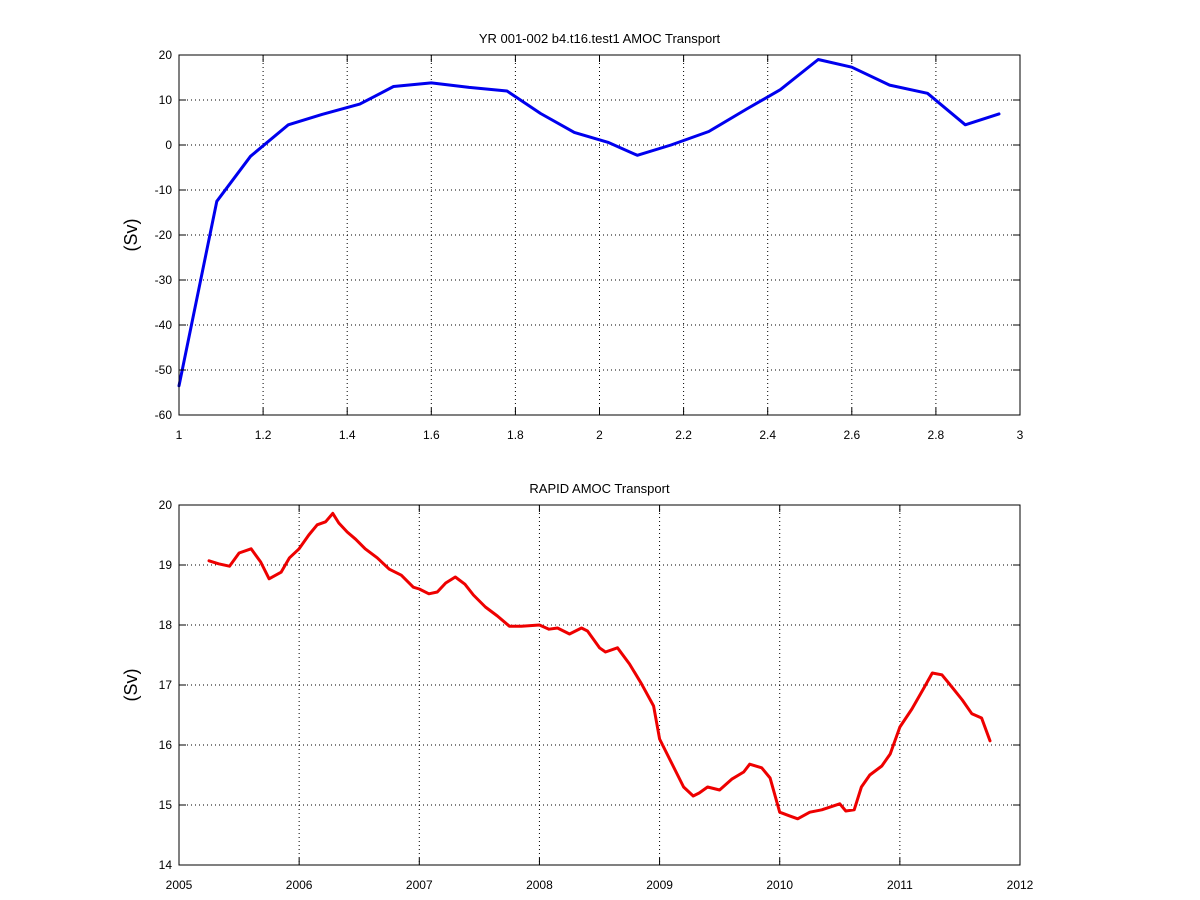  I want to click on y-tick-label: 16, so click(166, 745).